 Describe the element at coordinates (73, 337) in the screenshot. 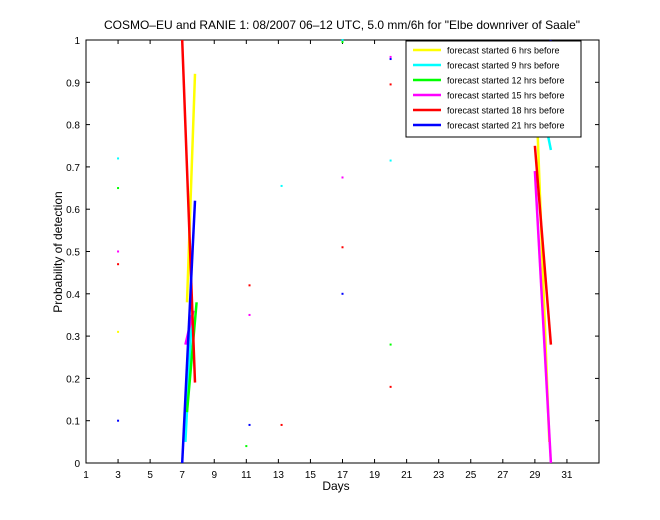

I see `y-tick-label: 0.3` at that location.